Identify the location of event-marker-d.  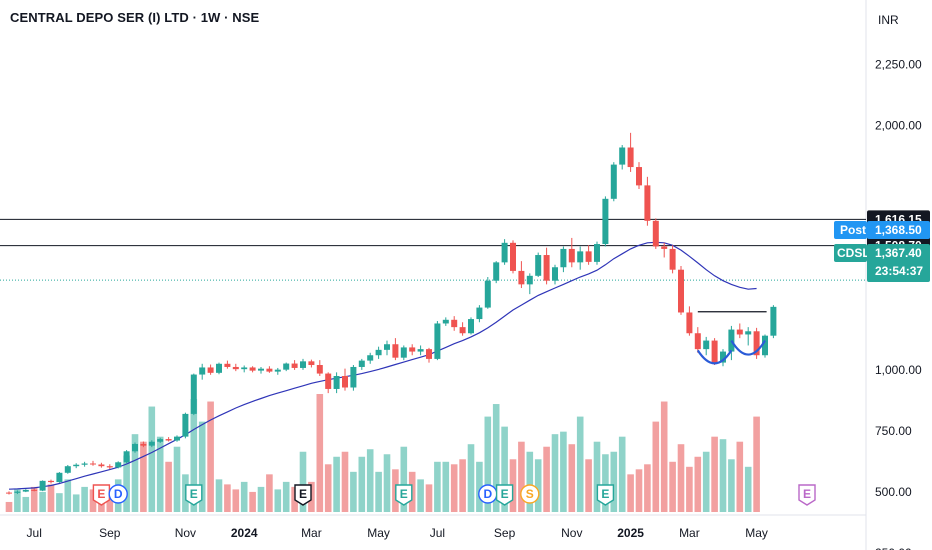
(118, 494).